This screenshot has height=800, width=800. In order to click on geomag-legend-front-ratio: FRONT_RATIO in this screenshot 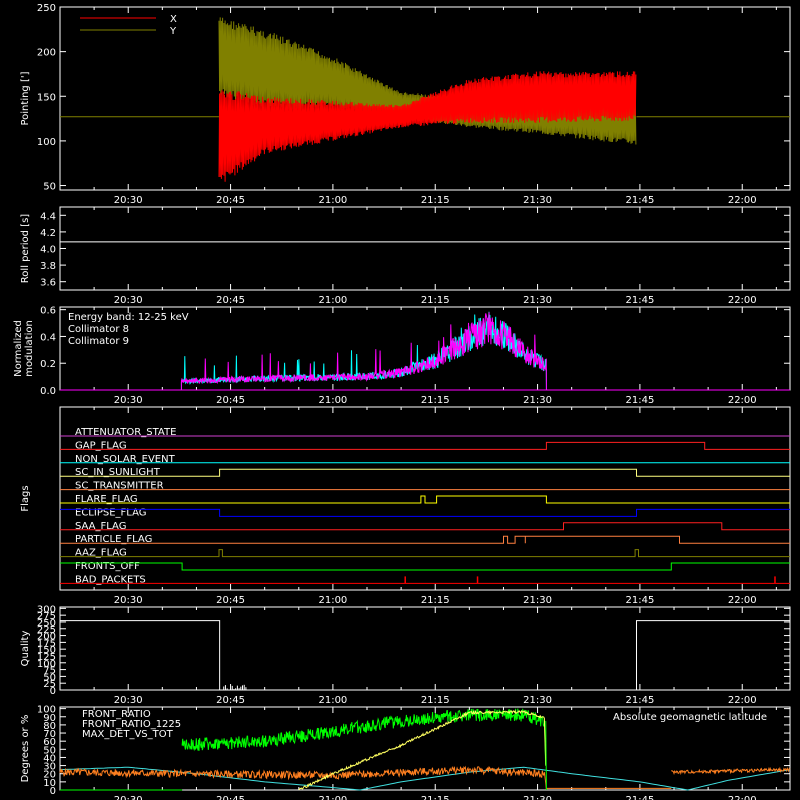, I will do `click(116, 714)`.